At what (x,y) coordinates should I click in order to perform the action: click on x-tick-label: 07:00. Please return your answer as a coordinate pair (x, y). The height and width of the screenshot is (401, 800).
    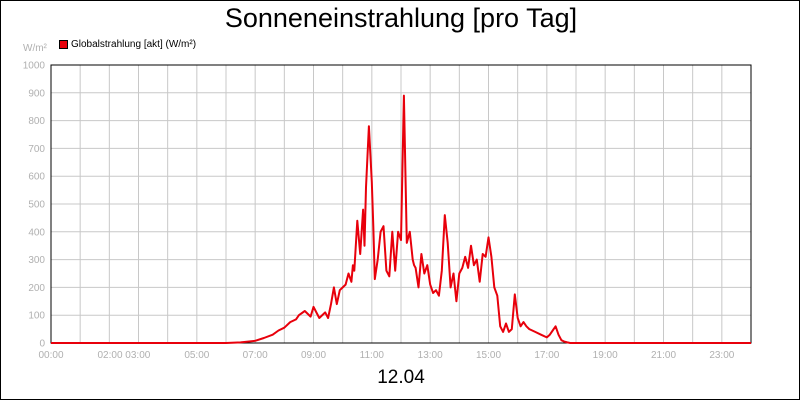
    Looking at the image, I should click on (255, 355).